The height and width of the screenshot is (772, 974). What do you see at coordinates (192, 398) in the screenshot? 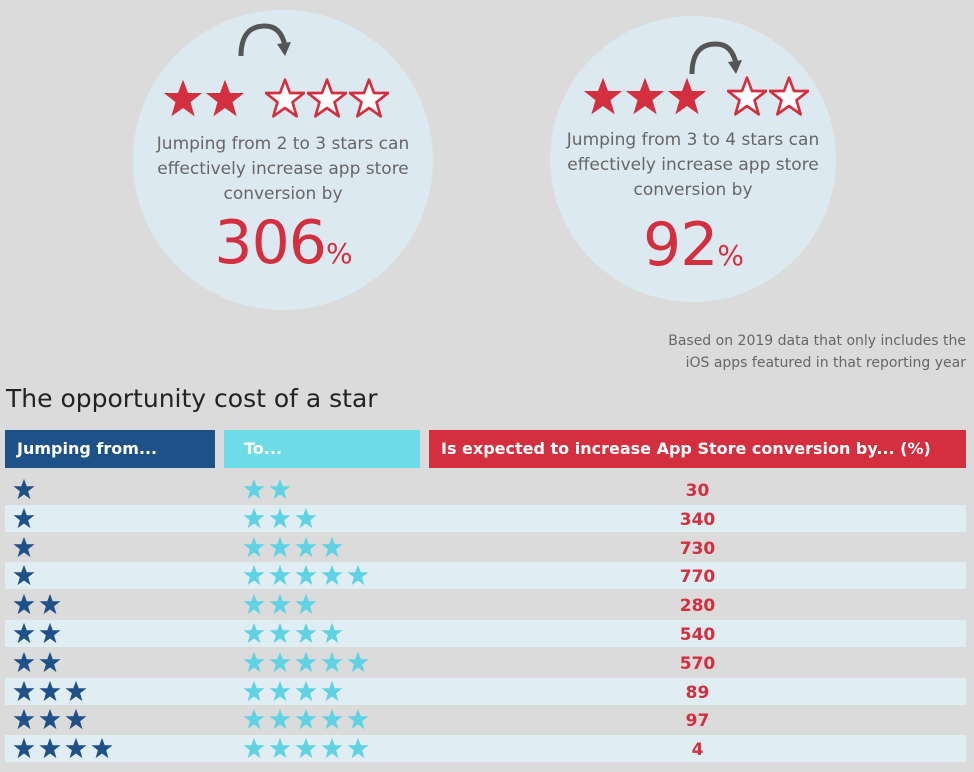
I see `table-title: The opportunity cost of a star` at bounding box center [192, 398].